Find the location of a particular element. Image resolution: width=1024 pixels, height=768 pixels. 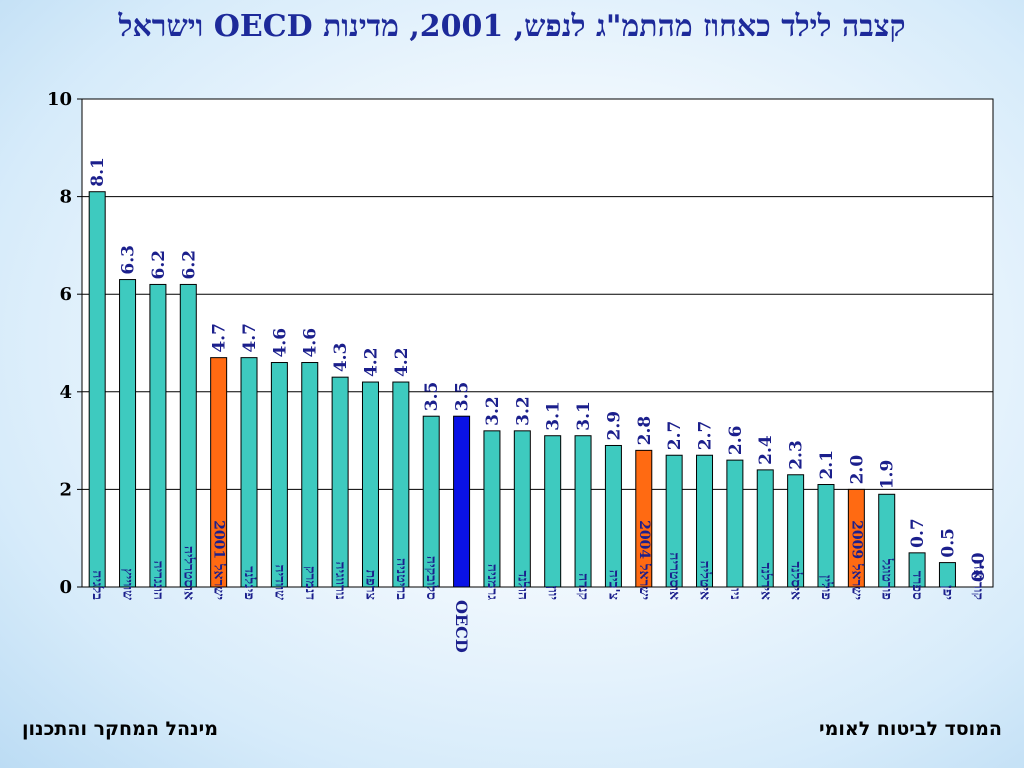

category-label: הולנד is located at coordinates (522, 585).